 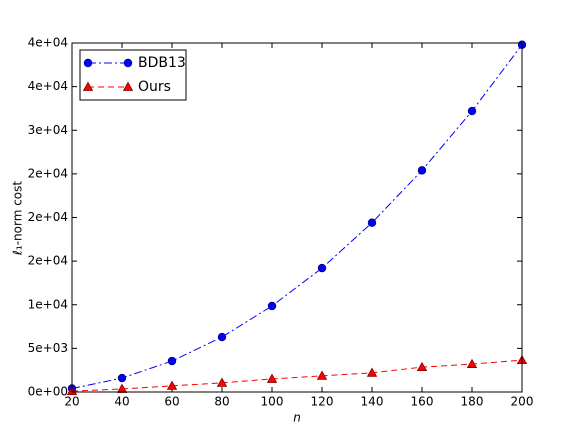 I want to click on x-tick-label: 40, so click(x=121, y=402).